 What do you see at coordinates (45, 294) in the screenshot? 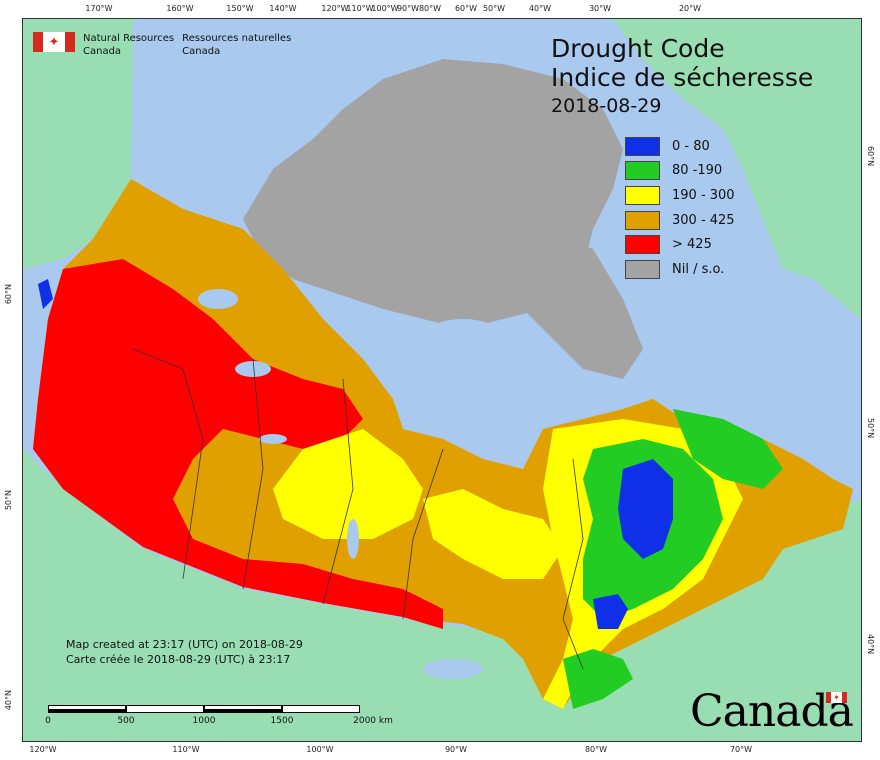
I see `blue-region-bc-coast` at bounding box center [45, 294].